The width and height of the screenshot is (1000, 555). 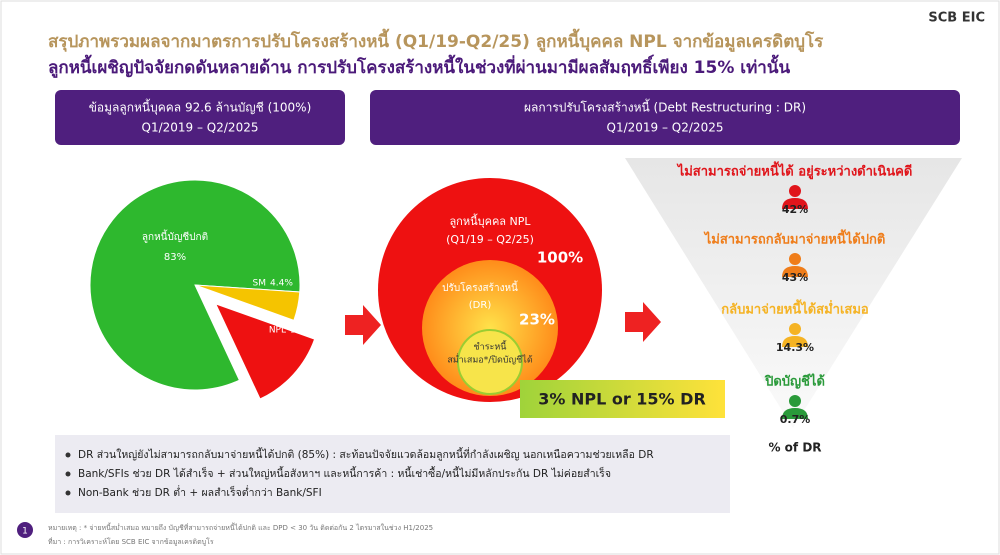 What do you see at coordinates (795, 308) in the screenshot?
I see `funnel-label: กลับมาจ่ายหนี้ได้สม่ำเสมอ` at bounding box center [795, 308].